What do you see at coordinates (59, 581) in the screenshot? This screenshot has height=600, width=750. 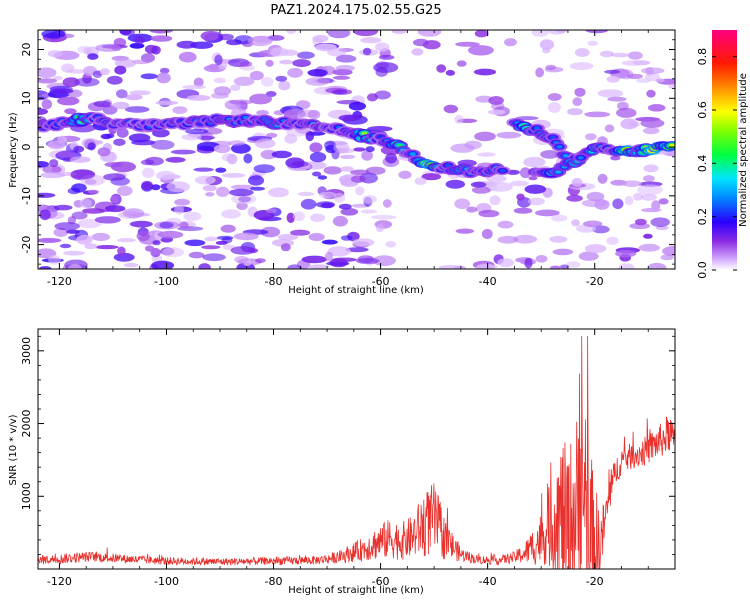 I see `snr-x-tick-label: -120` at bounding box center [59, 581].